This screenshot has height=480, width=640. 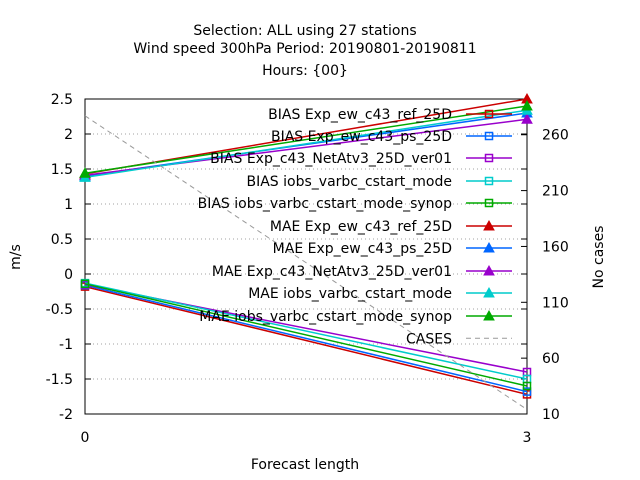 I want to click on chart-title-line-3: Hours: {00}, so click(x=305, y=71).